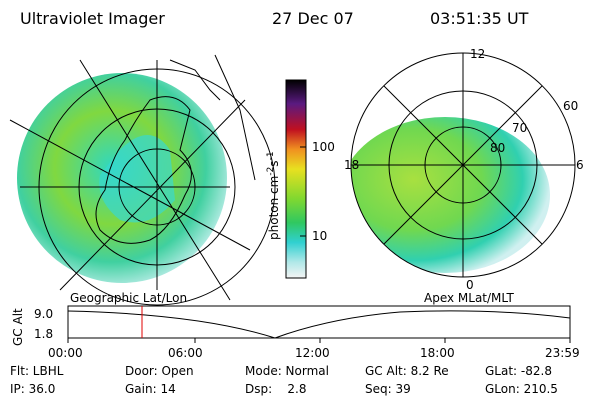 This screenshot has width=600, height=400. Describe the element at coordinates (521, 389) in the screenshot. I see `status-item: GLon: 210.5` at that location.